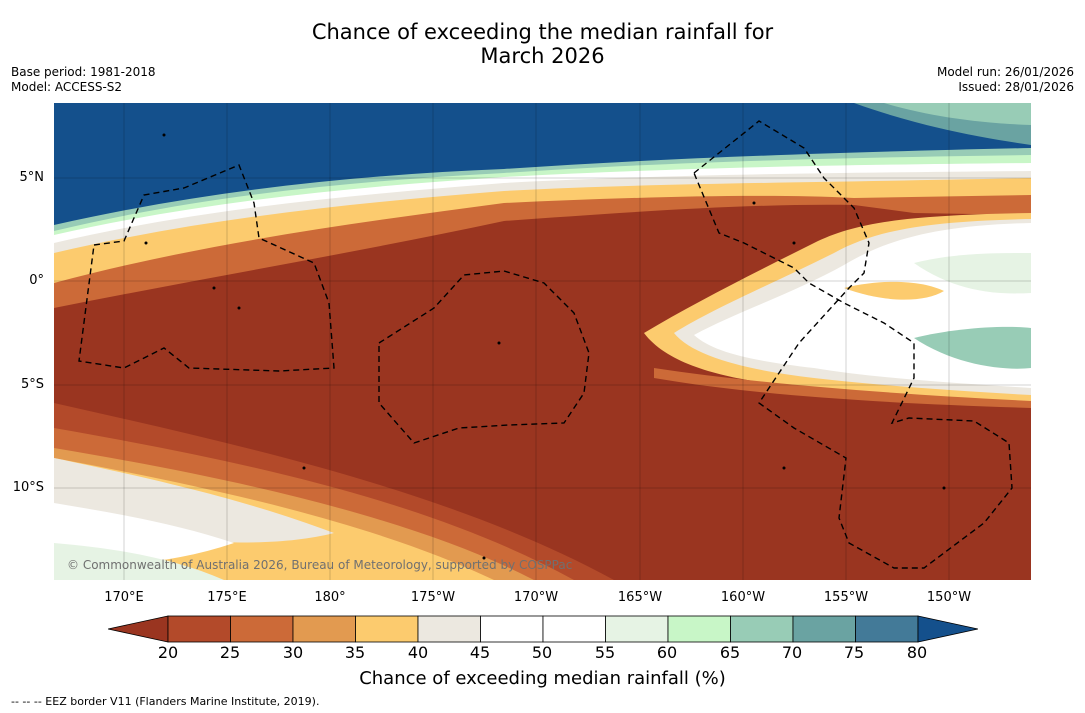 This screenshot has height=713, width=1085. What do you see at coordinates (418, 652) in the screenshot?
I see `colorbar-tick: 40` at bounding box center [418, 652].